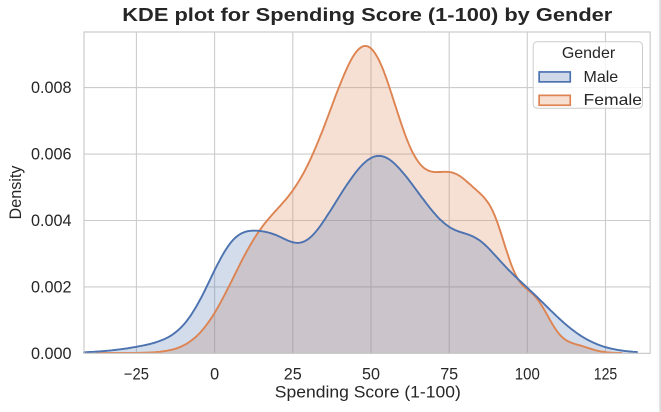 The height and width of the screenshot is (412, 661). I want to click on svg-text: −25, so click(136, 374).